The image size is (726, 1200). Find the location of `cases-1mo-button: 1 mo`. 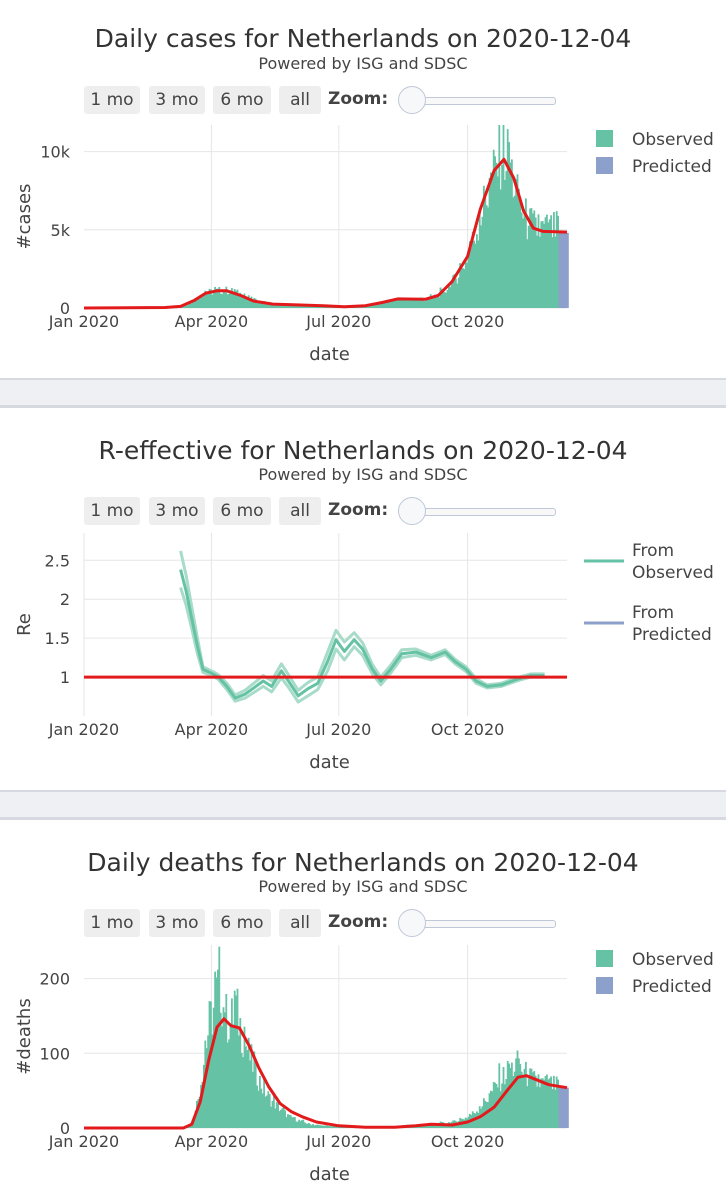

cases-1mo-button: 1 mo is located at coordinates (112, 100).